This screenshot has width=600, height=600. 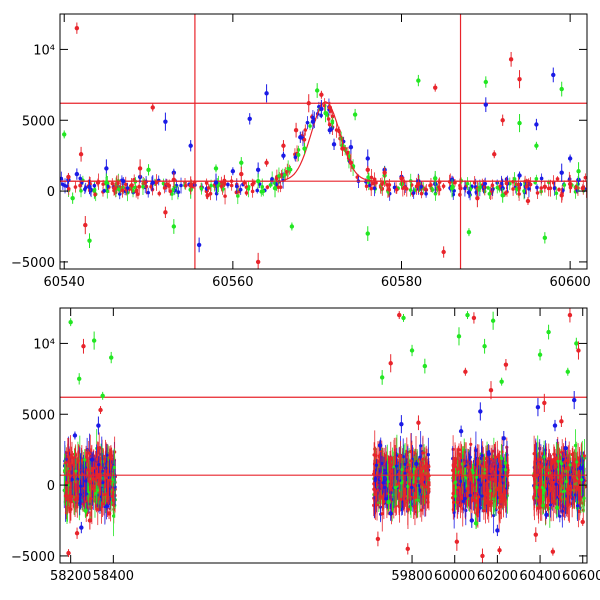 I want to click on bottom-x-tick-label: 58200, so click(x=70, y=576).